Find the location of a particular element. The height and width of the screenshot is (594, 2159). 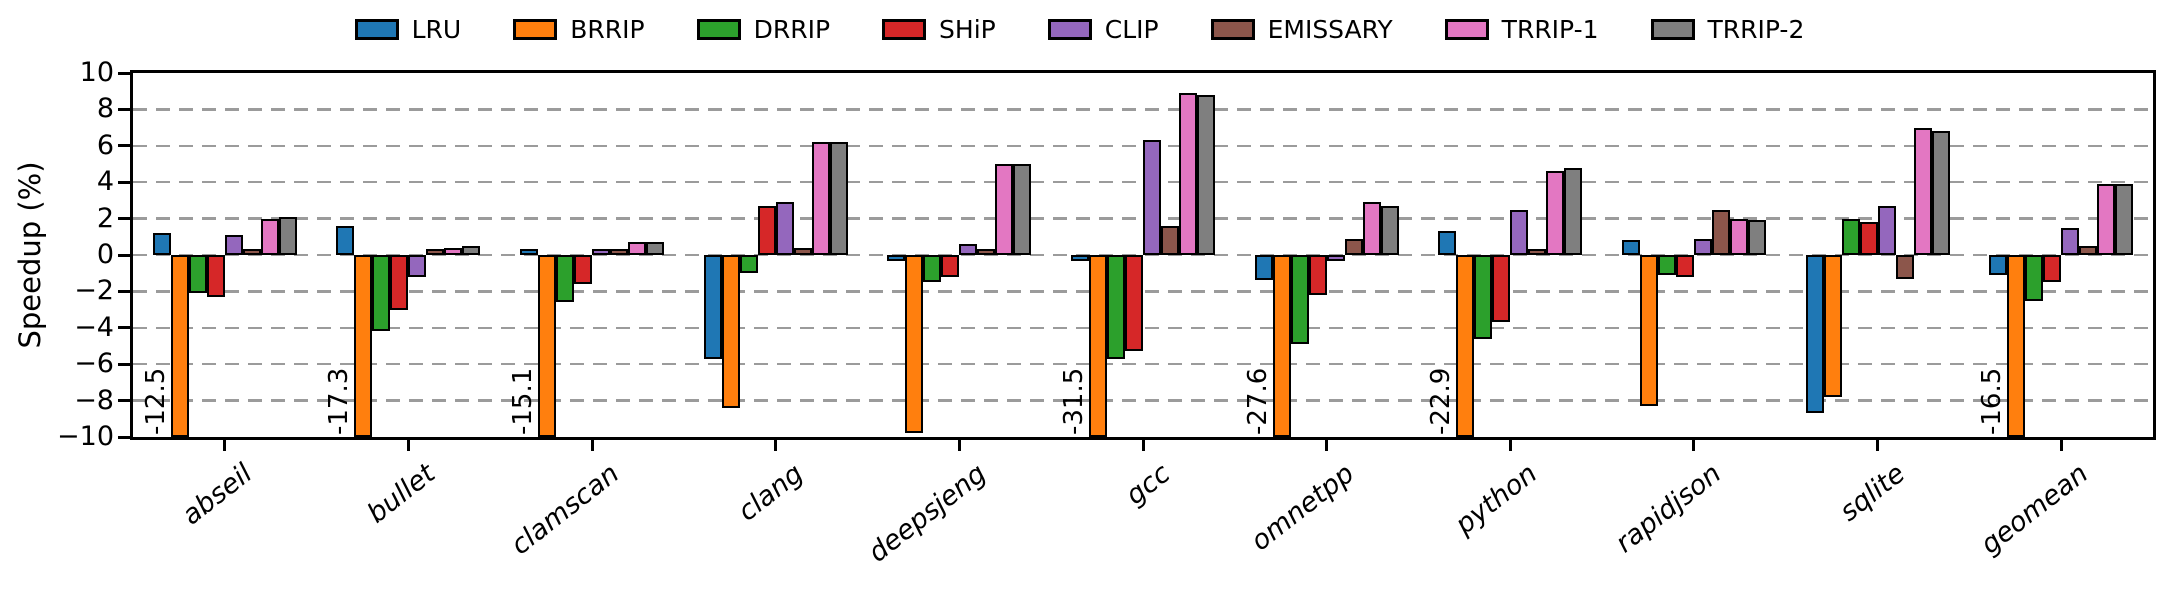

legend-label-trrip-2: TRRIP-2 is located at coordinates (1756, 29).